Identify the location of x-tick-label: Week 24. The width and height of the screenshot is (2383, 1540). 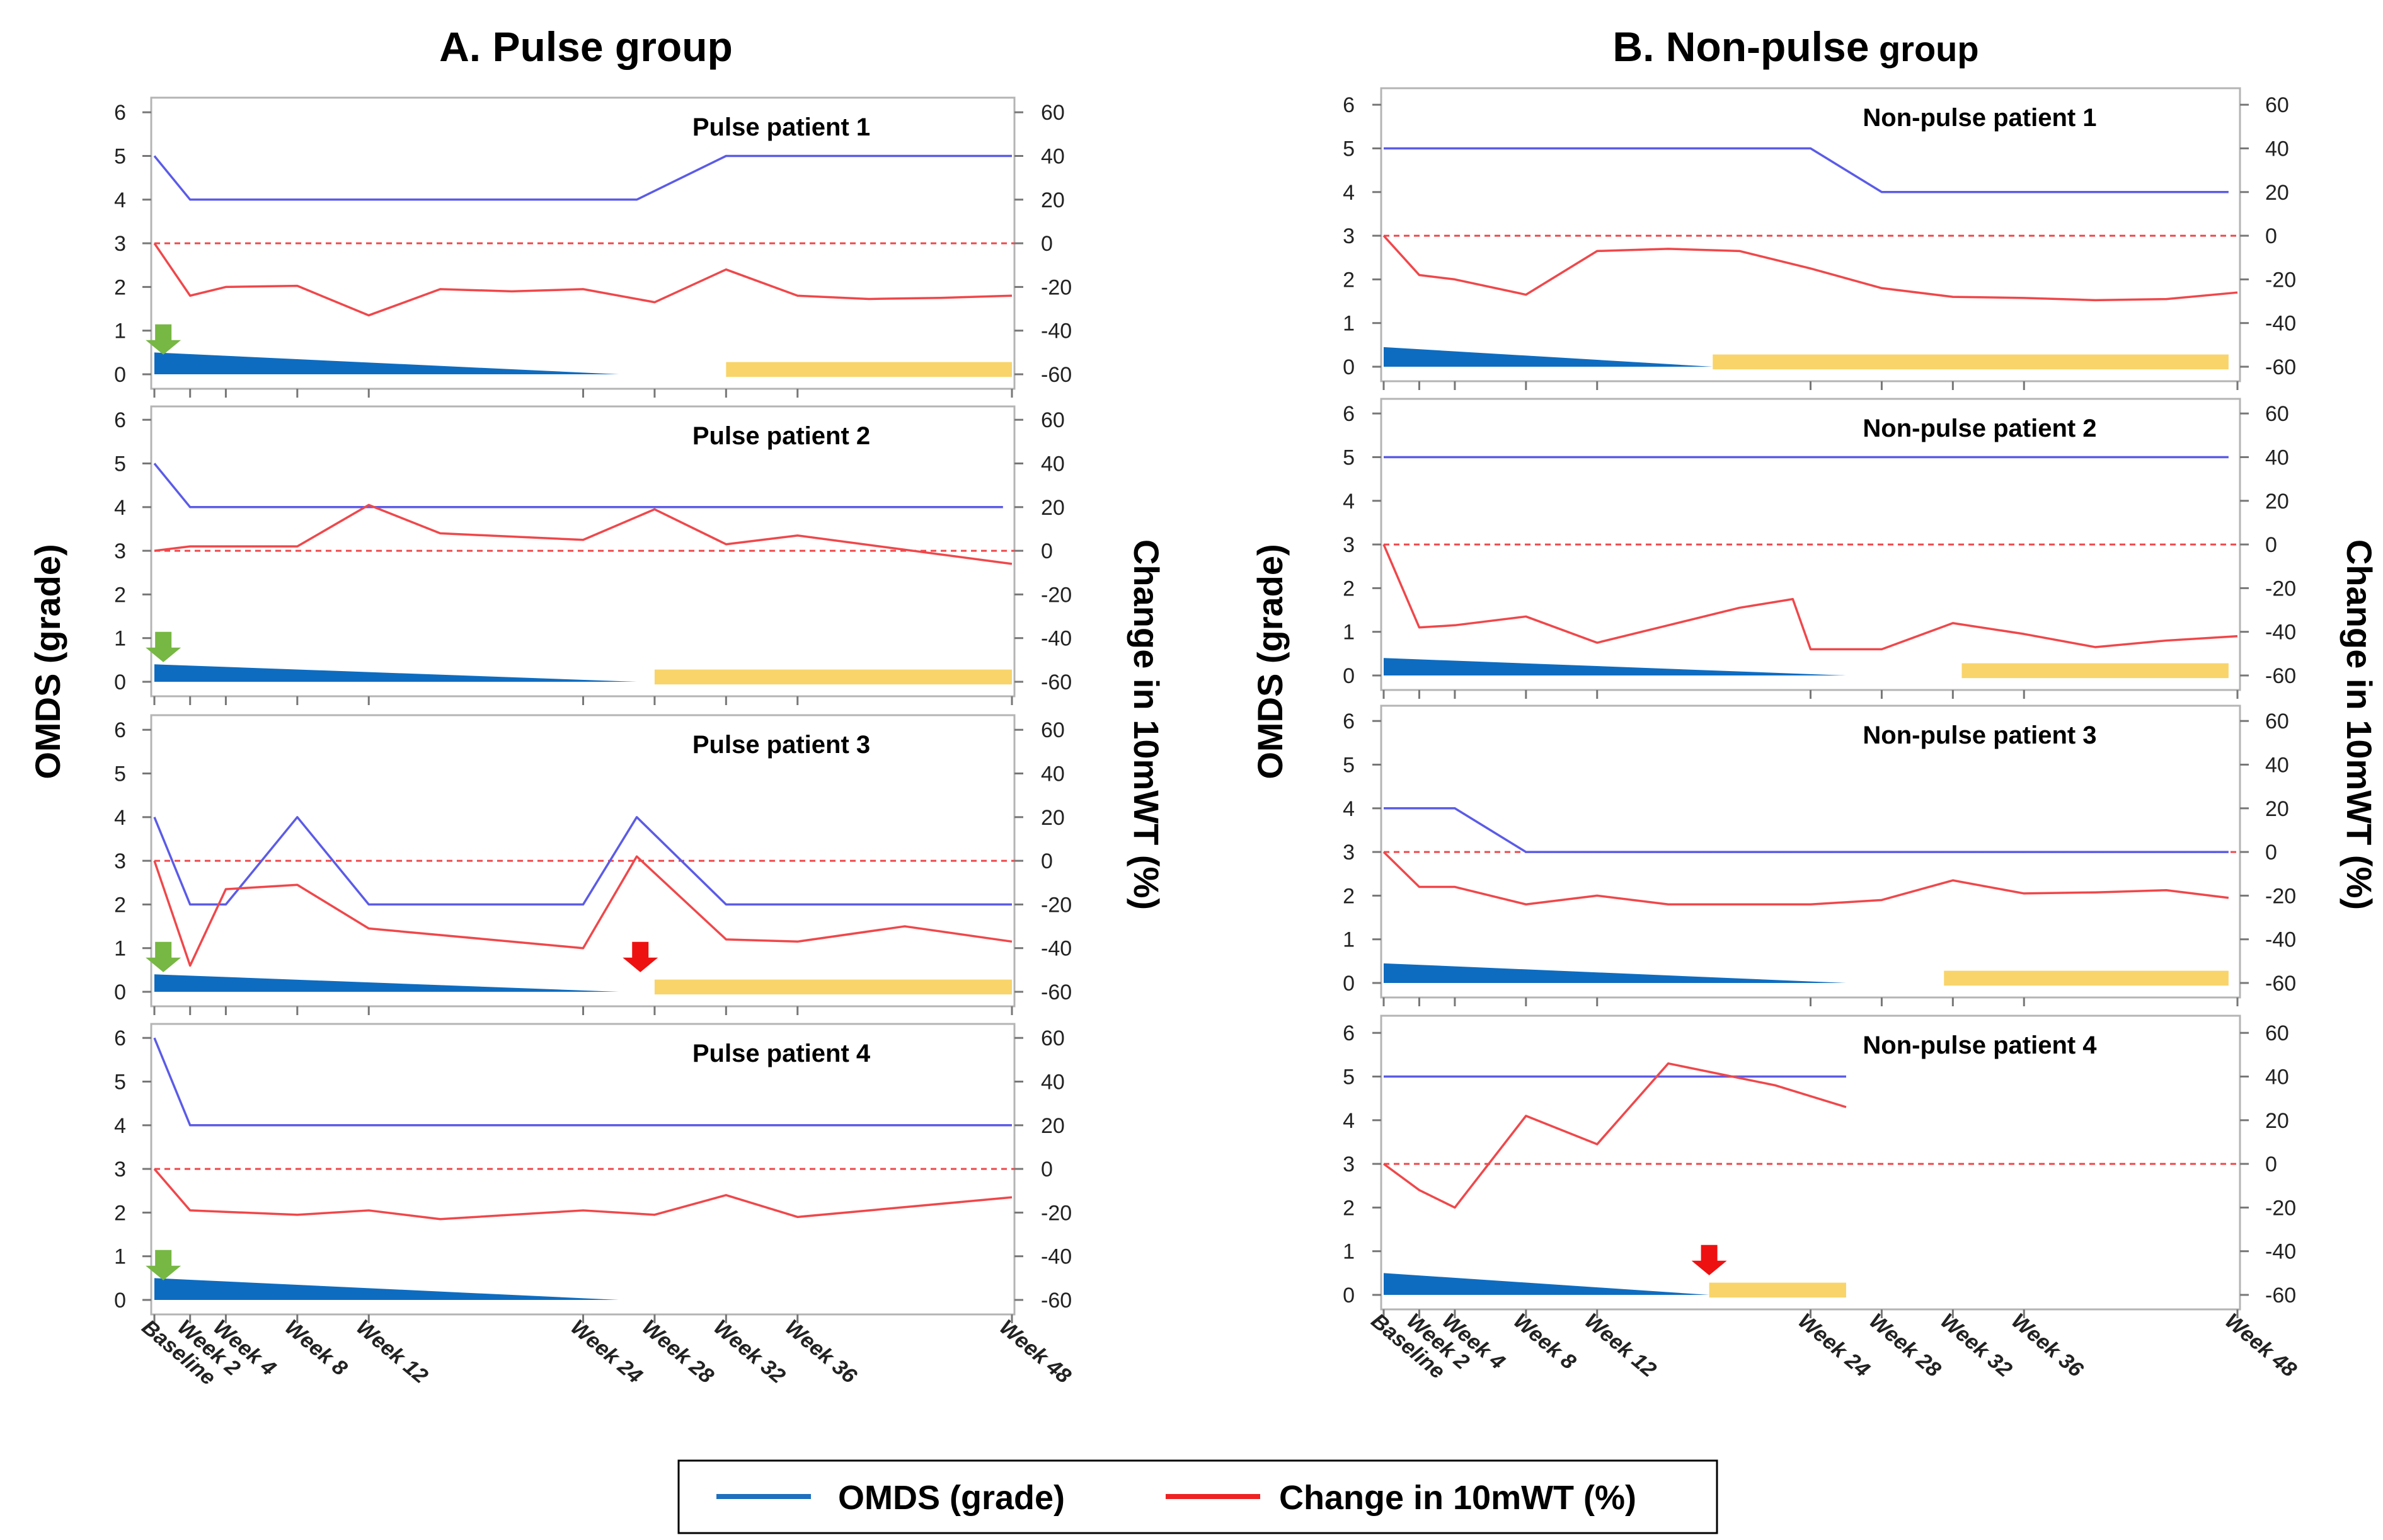
(1834, 1345).